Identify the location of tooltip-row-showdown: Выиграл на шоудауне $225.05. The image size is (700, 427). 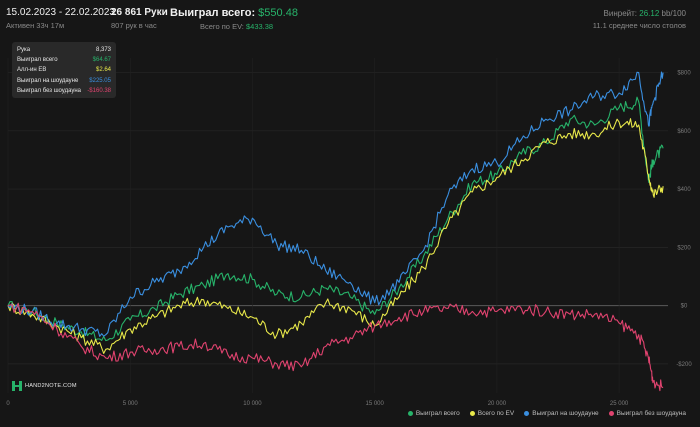
(64, 81).